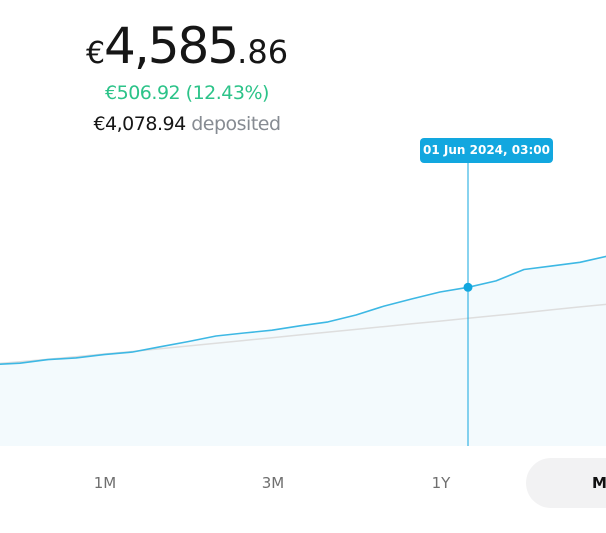 The width and height of the screenshot is (606, 533). Describe the element at coordinates (236, 124) in the screenshot. I see `deposited-label: deposited` at that location.